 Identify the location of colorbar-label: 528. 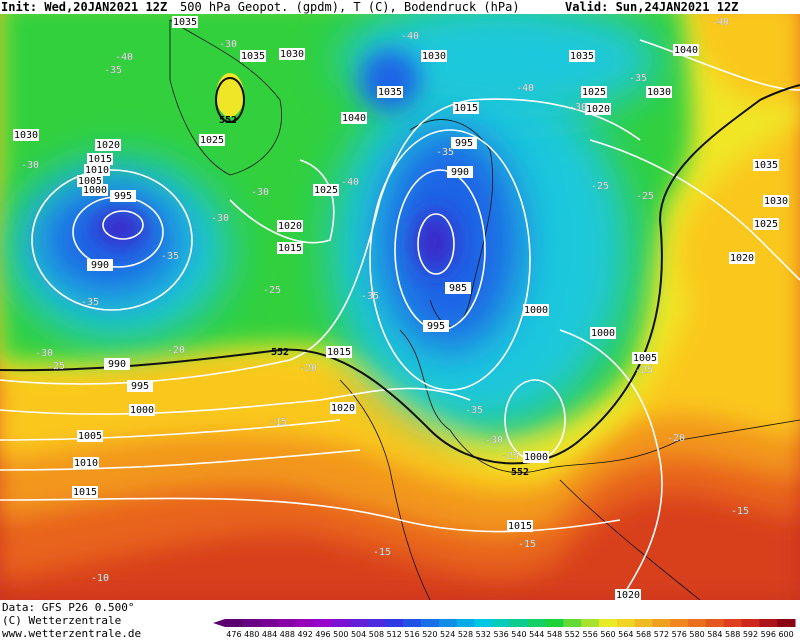
(465, 634).